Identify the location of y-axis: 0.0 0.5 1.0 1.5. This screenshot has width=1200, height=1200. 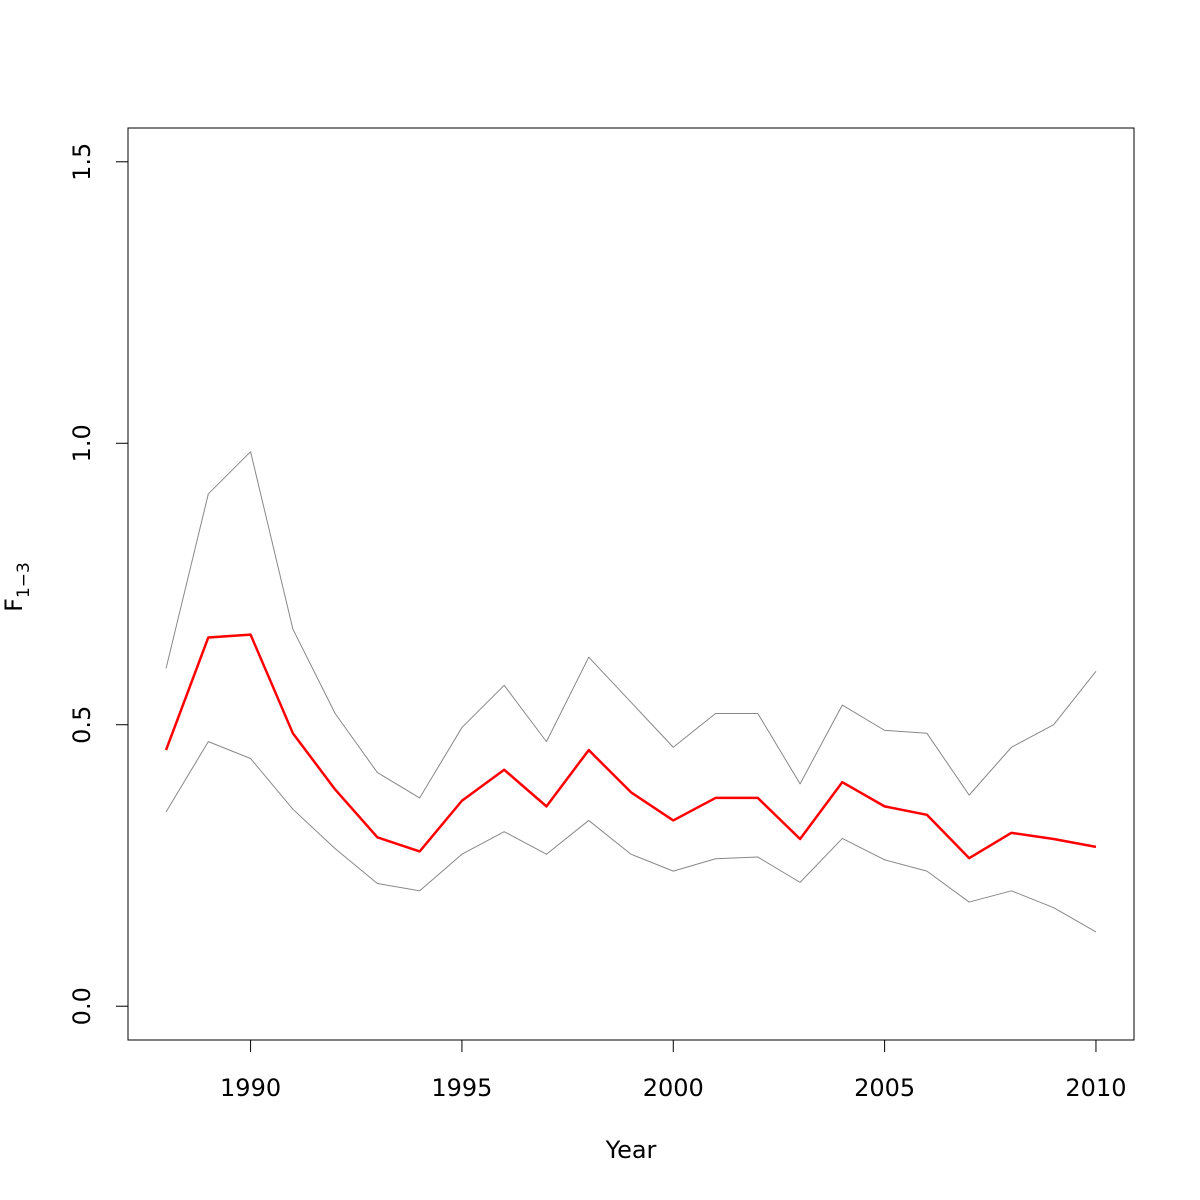
(98, 584).